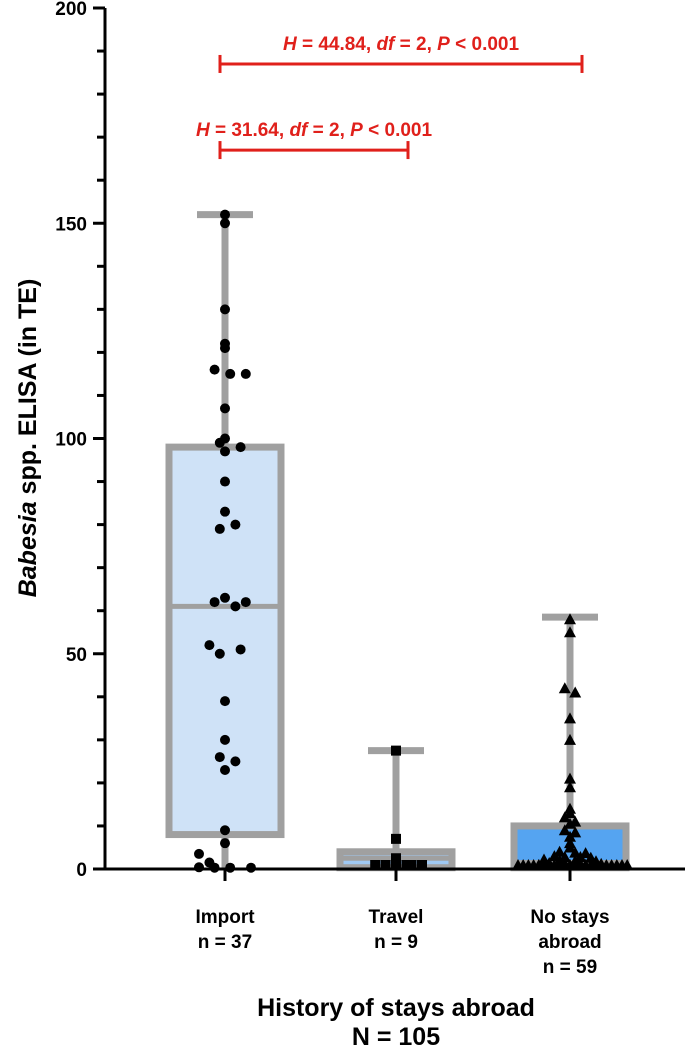 The width and height of the screenshot is (685, 1050). What do you see at coordinates (401, 44) in the screenshot?
I see `significance-label: H = 44.84, df = 2, P < 0.001` at bounding box center [401, 44].